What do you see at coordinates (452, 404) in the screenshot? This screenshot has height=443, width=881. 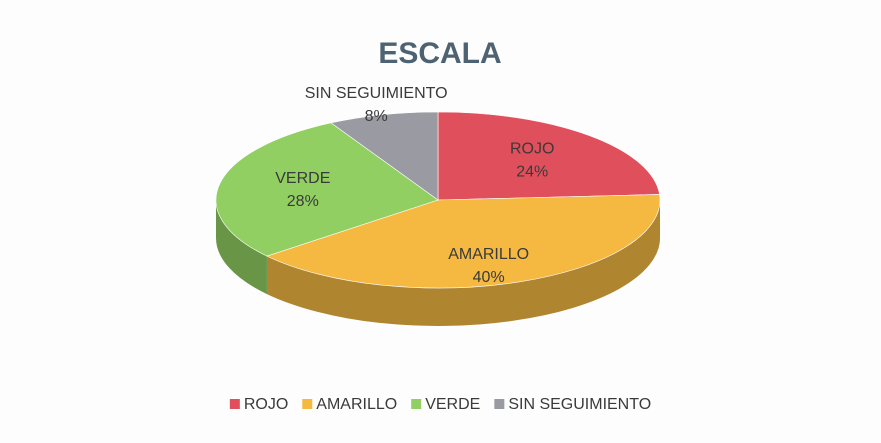 I see `legend-label: VERDE` at bounding box center [452, 404].